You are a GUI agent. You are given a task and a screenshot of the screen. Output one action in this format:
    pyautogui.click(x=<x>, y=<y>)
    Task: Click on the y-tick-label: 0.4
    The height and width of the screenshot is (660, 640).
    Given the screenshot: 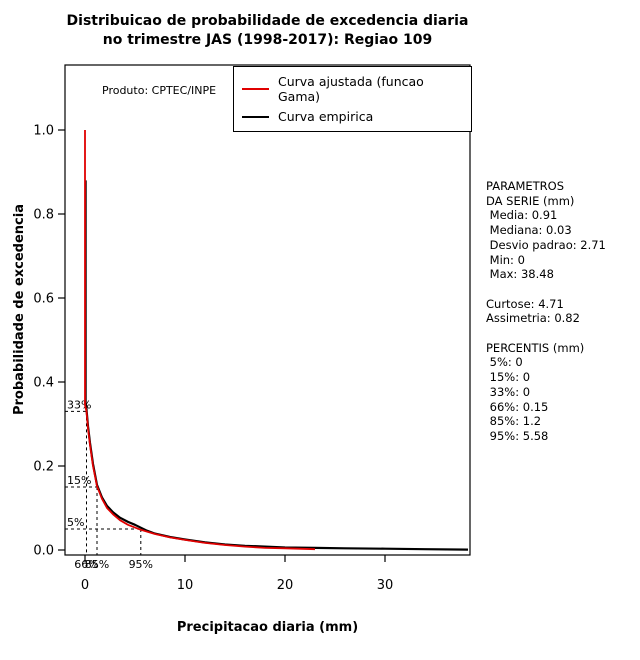 What is the action you would take?
    pyautogui.click(x=43, y=383)
    